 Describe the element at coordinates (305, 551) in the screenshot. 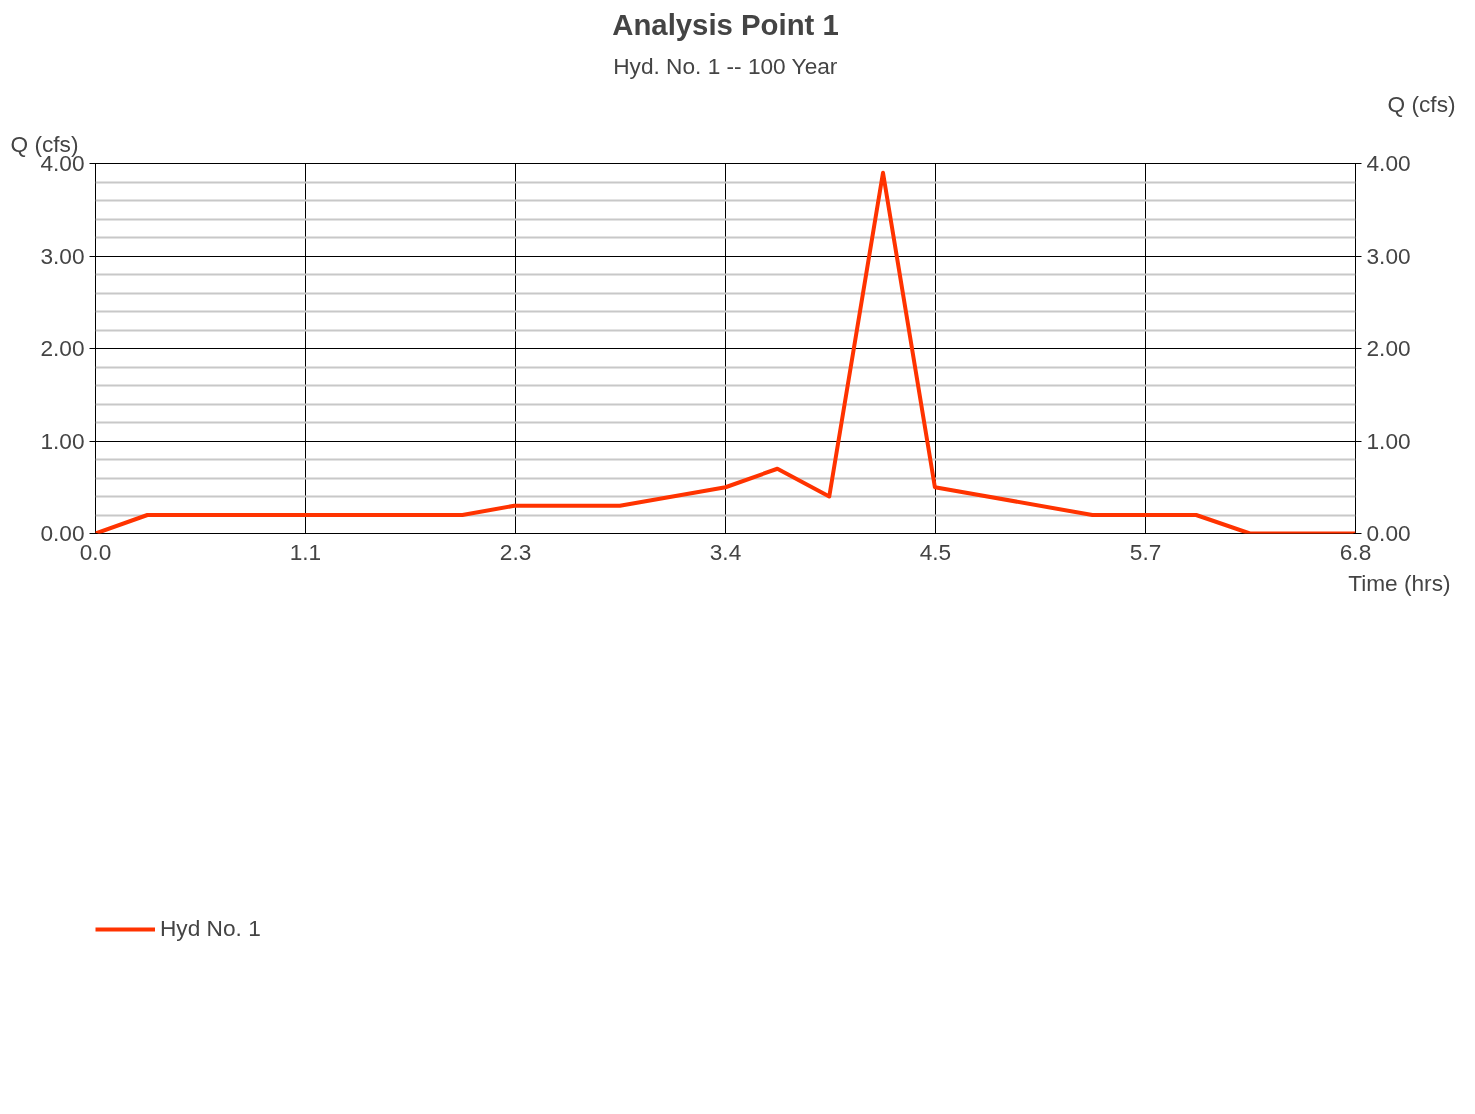

I see `x-tick-label: 1.1` at that location.